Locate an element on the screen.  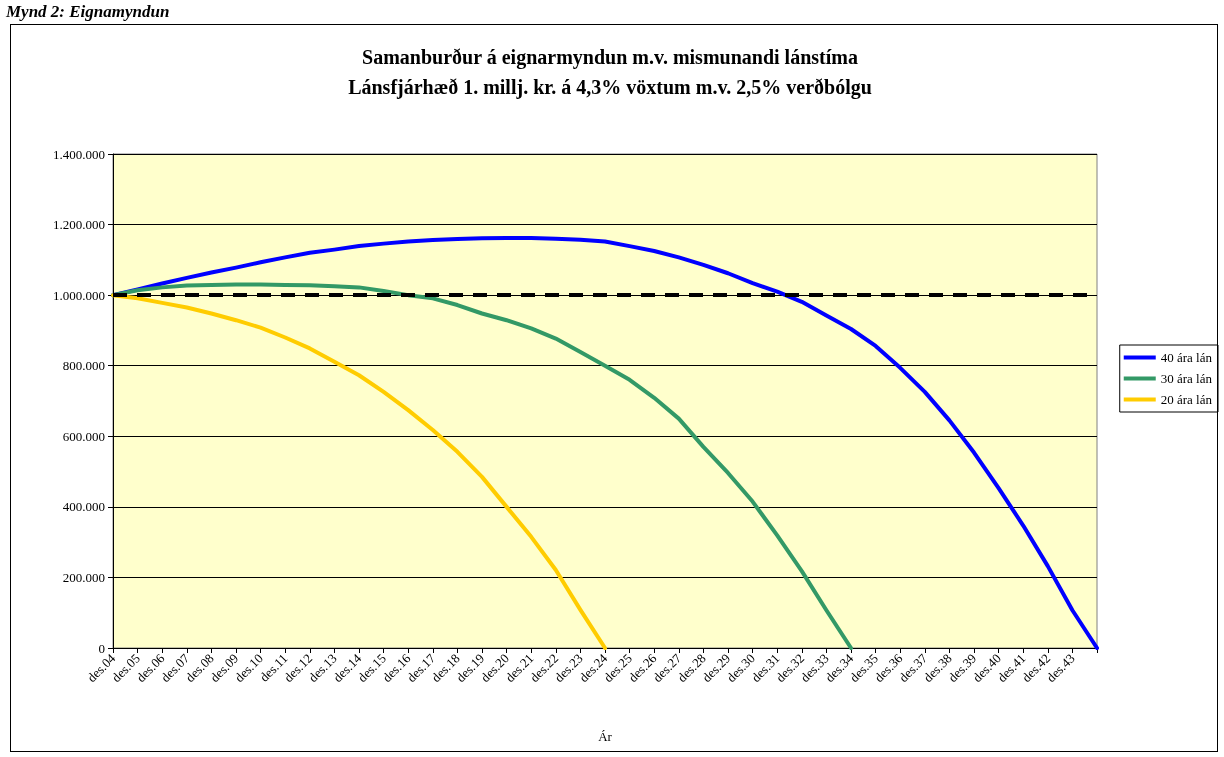
legend-label: 40 ára lán is located at coordinates (1186, 357).